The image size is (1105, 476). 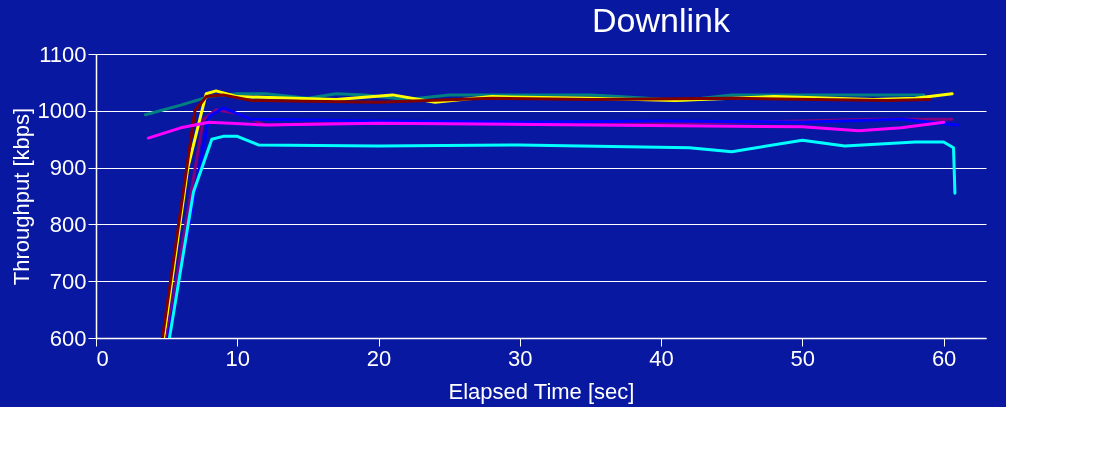 I want to click on x-tick-label: 20, so click(x=379, y=358).